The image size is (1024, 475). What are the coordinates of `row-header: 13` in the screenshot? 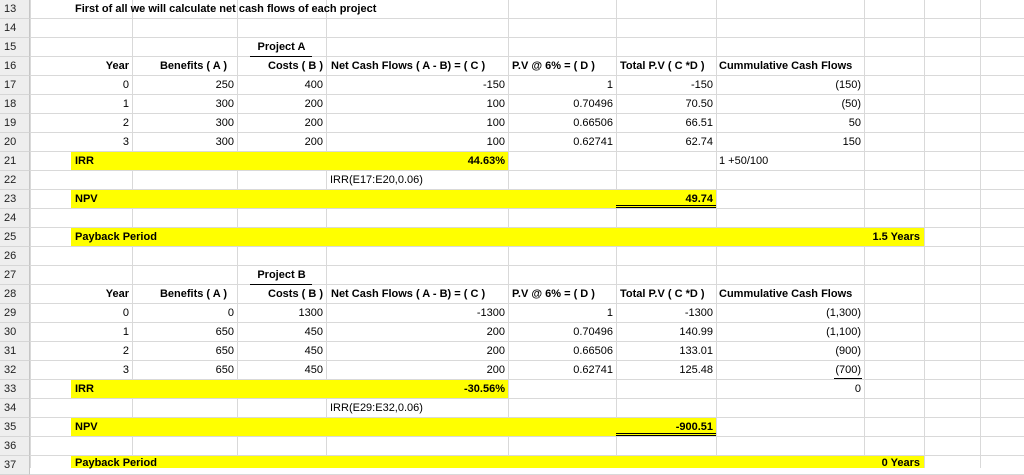 It's located at (15, 9).